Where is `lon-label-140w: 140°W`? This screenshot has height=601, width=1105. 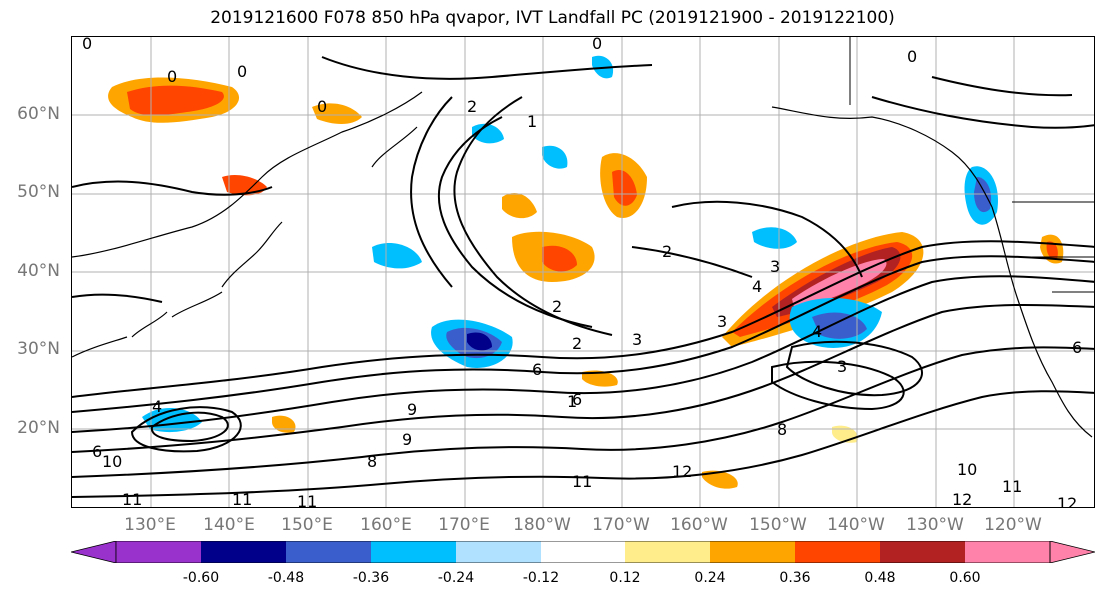 lon-label-140w: 140°W is located at coordinates (856, 525).